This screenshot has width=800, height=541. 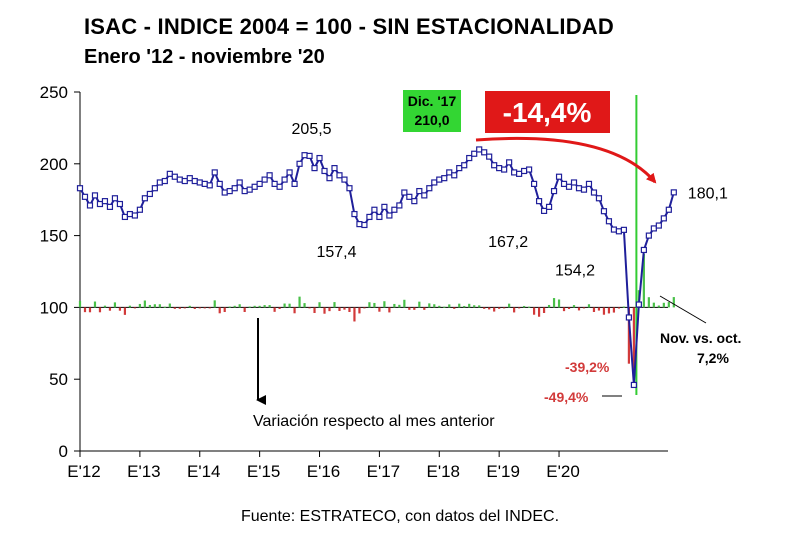 I want to click on change-callout-value: -14,4%, so click(x=547, y=112).